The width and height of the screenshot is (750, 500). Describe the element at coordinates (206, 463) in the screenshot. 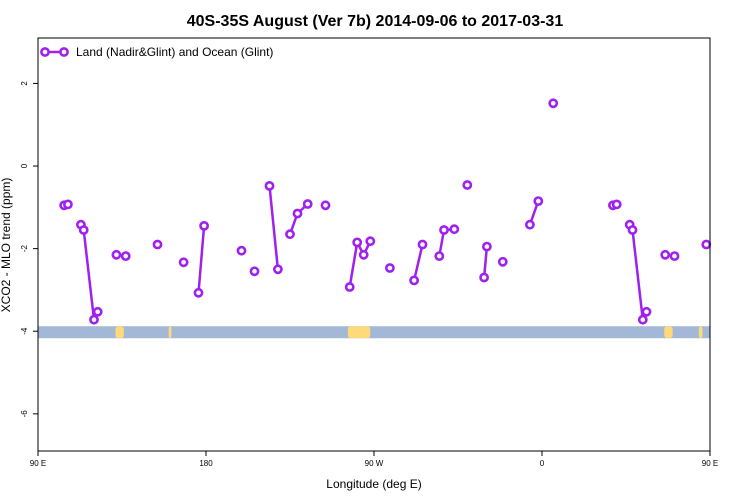

I see `x-tick-label: 180` at that location.